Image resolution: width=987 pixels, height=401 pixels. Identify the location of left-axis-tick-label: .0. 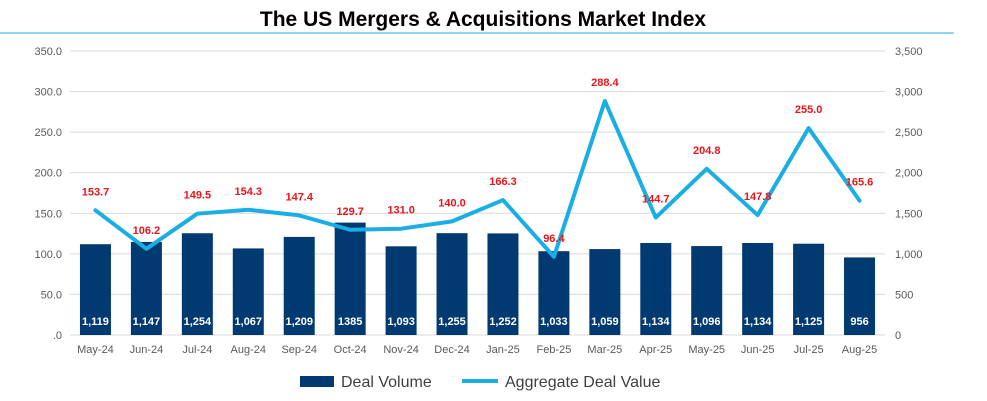
(57, 336).